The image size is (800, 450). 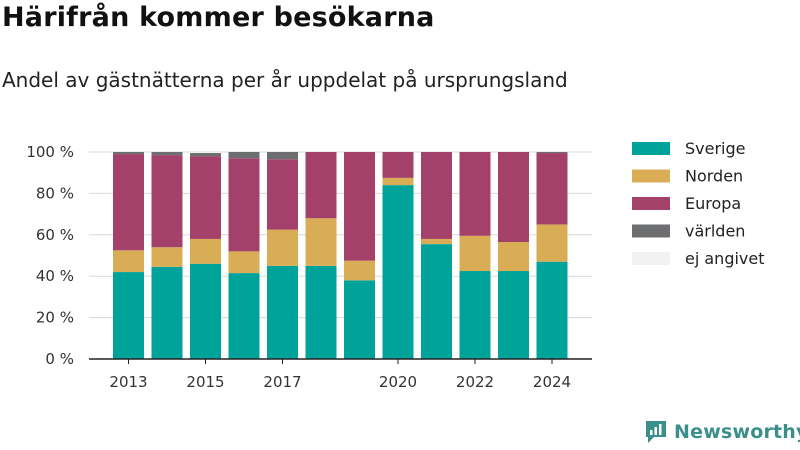 I want to click on brand-name: Newsworthy, so click(x=737, y=432).